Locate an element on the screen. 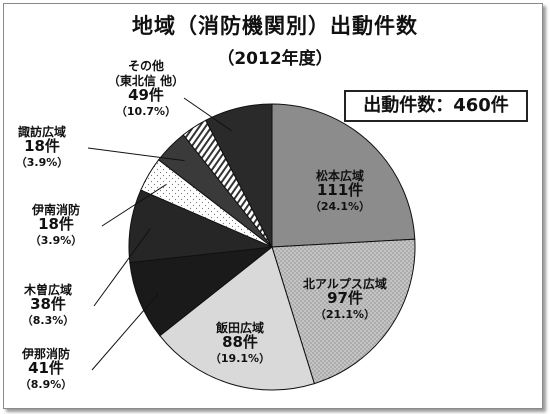  slice-label-4-line-0: 木曽広域 is located at coordinates (47, 289).